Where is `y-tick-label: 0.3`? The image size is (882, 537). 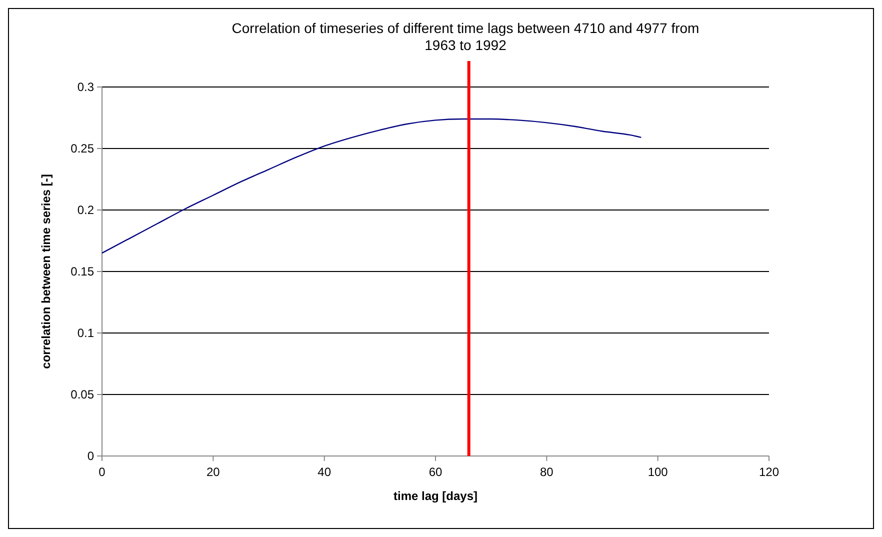 y-tick-label: 0.3 is located at coordinates (85, 87).